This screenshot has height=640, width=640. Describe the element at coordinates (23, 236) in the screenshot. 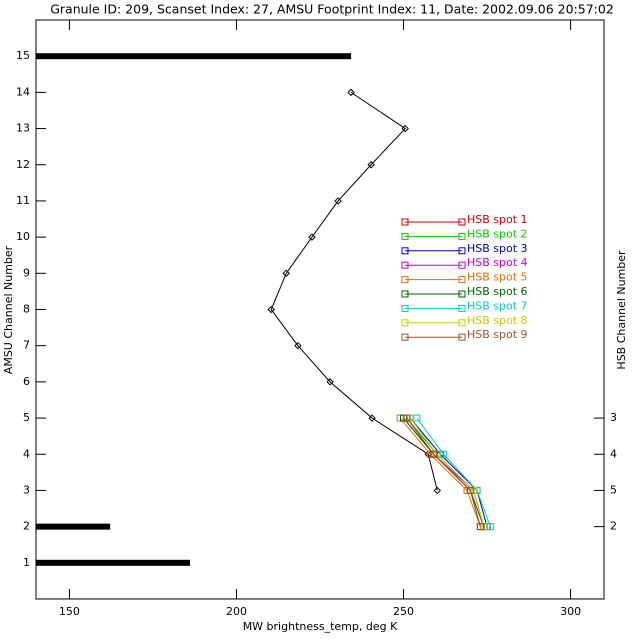

I see `y-tick-label: 10` at that location.